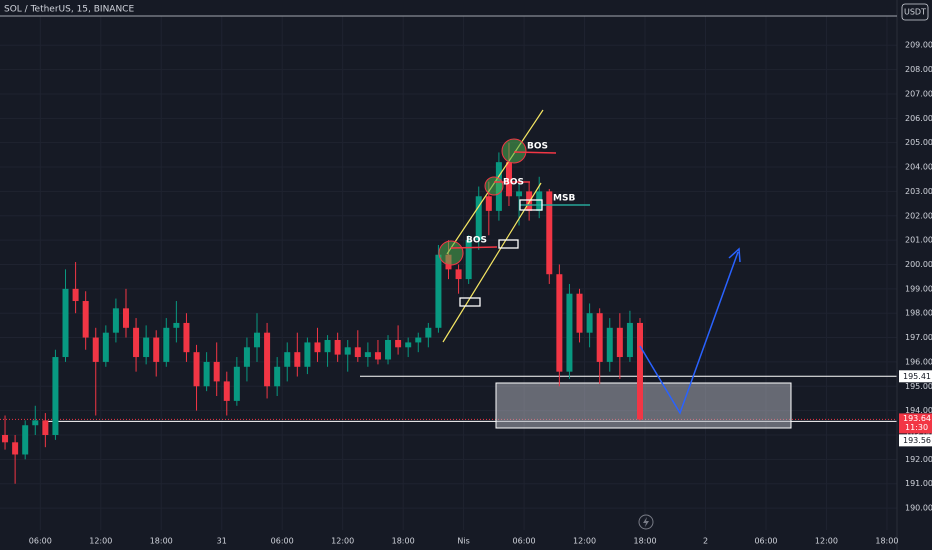  Describe the element at coordinates (531, 205) in the screenshot. I see `order-block` at that location.